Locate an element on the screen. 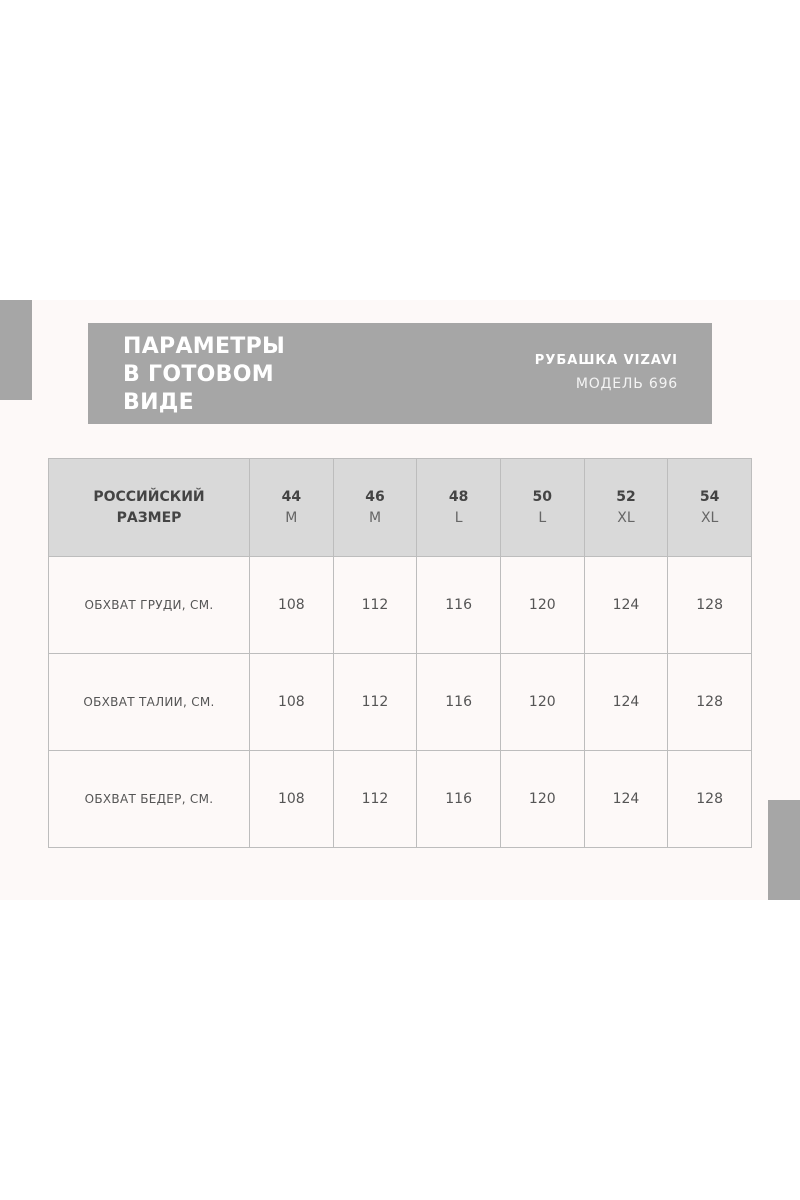  decorative-block-right is located at coordinates (784, 850).